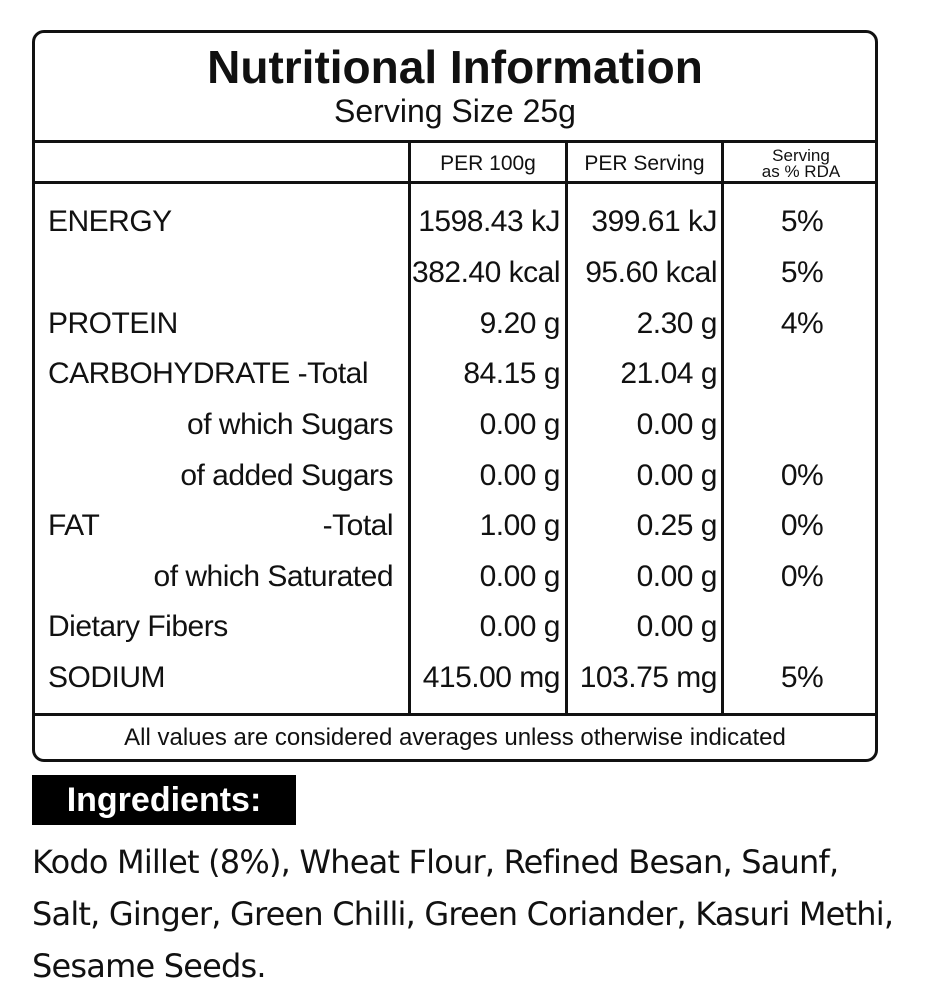 The height and width of the screenshot is (1000, 928). I want to click on footer-divider, so click(455, 714).